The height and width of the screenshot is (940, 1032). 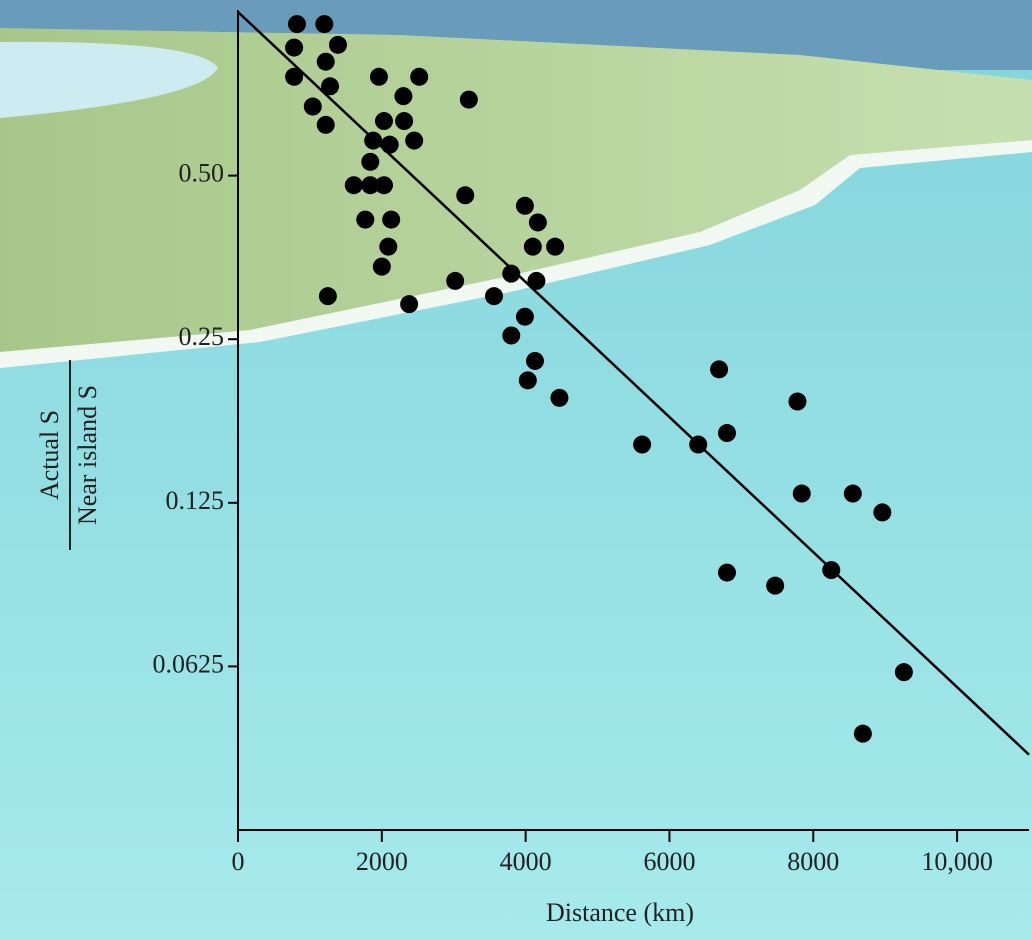 I want to click on y-tick-label: 0.25, so click(x=202, y=336).